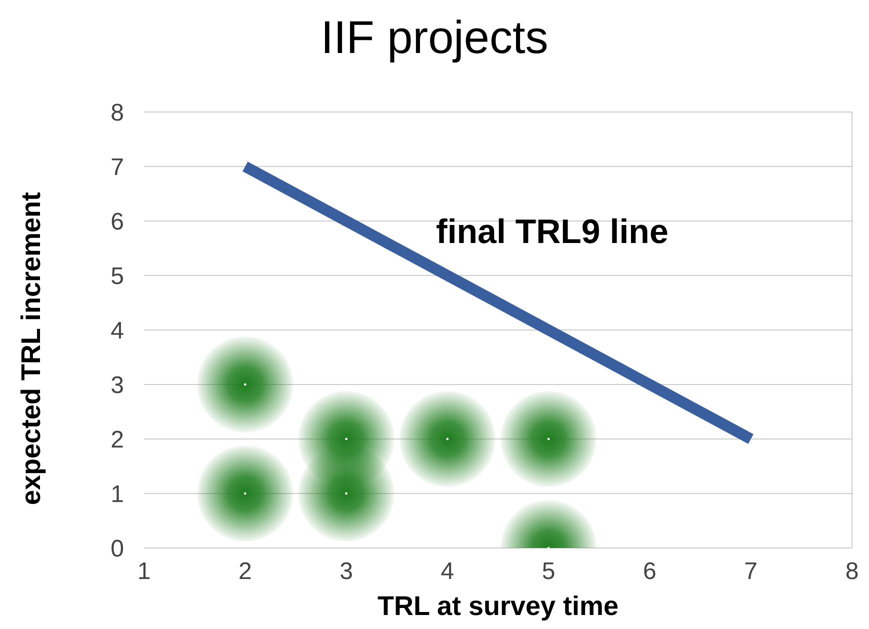  What do you see at coordinates (117, 113) in the screenshot?
I see `y-tick-label: 8` at bounding box center [117, 113].